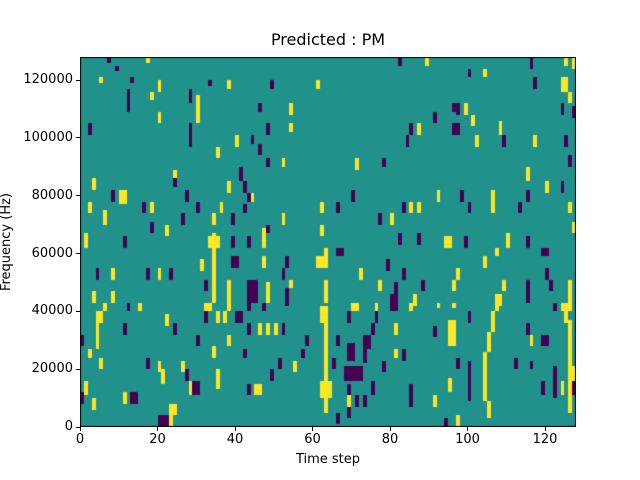 The width and height of the screenshot is (640, 480). What do you see at coordinates (545, 439) in the screenshot?
I see `x-tick-label: 120` at bounding box center [545, 439].